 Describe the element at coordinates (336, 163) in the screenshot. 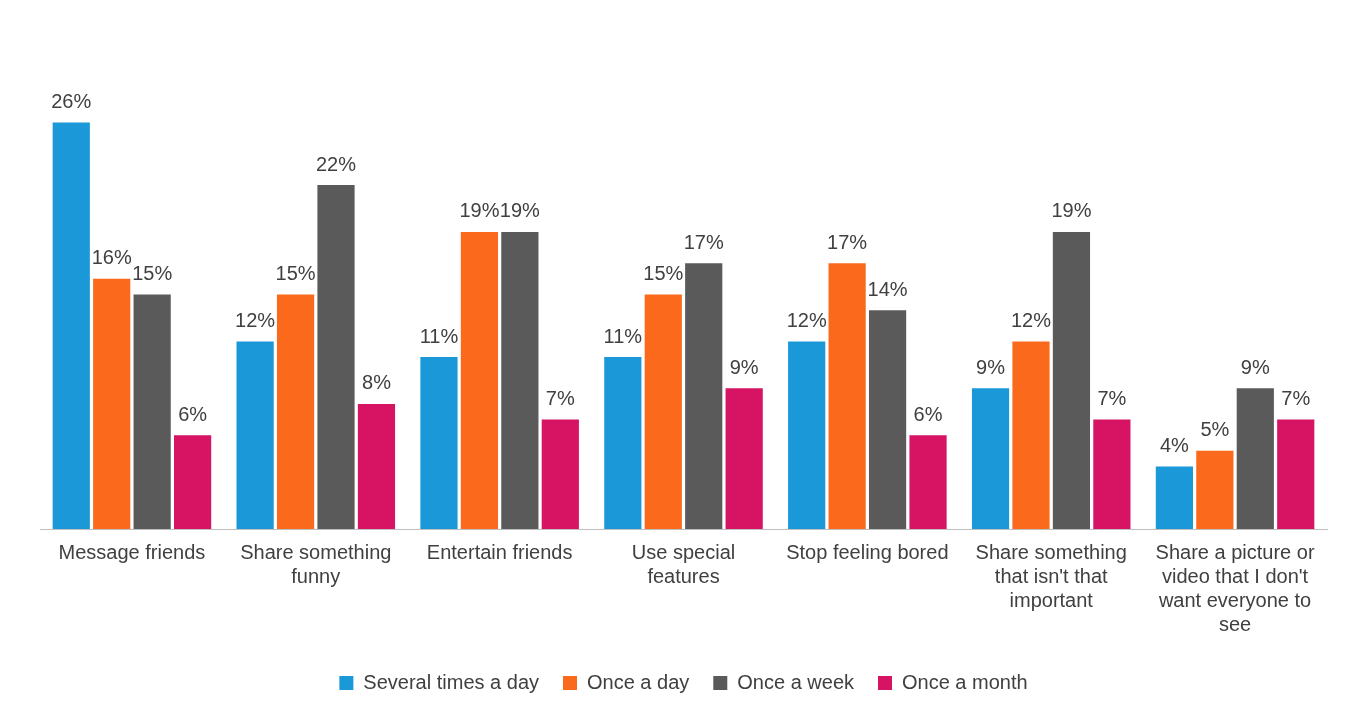

I see `data-label: 22%` at that location.